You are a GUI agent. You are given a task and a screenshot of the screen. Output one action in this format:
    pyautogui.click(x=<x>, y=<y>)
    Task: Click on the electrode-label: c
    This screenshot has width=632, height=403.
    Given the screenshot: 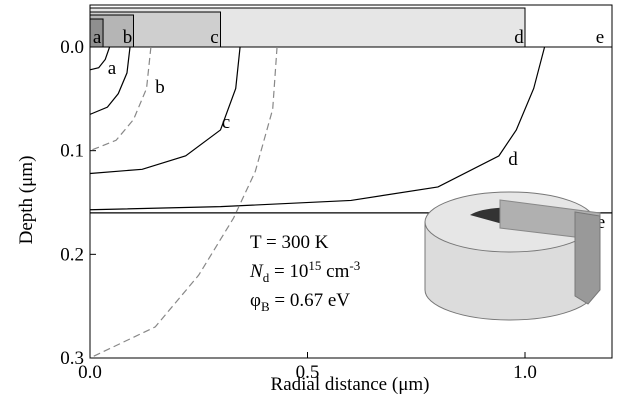 What is the action you would take?
    pyautogui.click(x=214, y=37)
    